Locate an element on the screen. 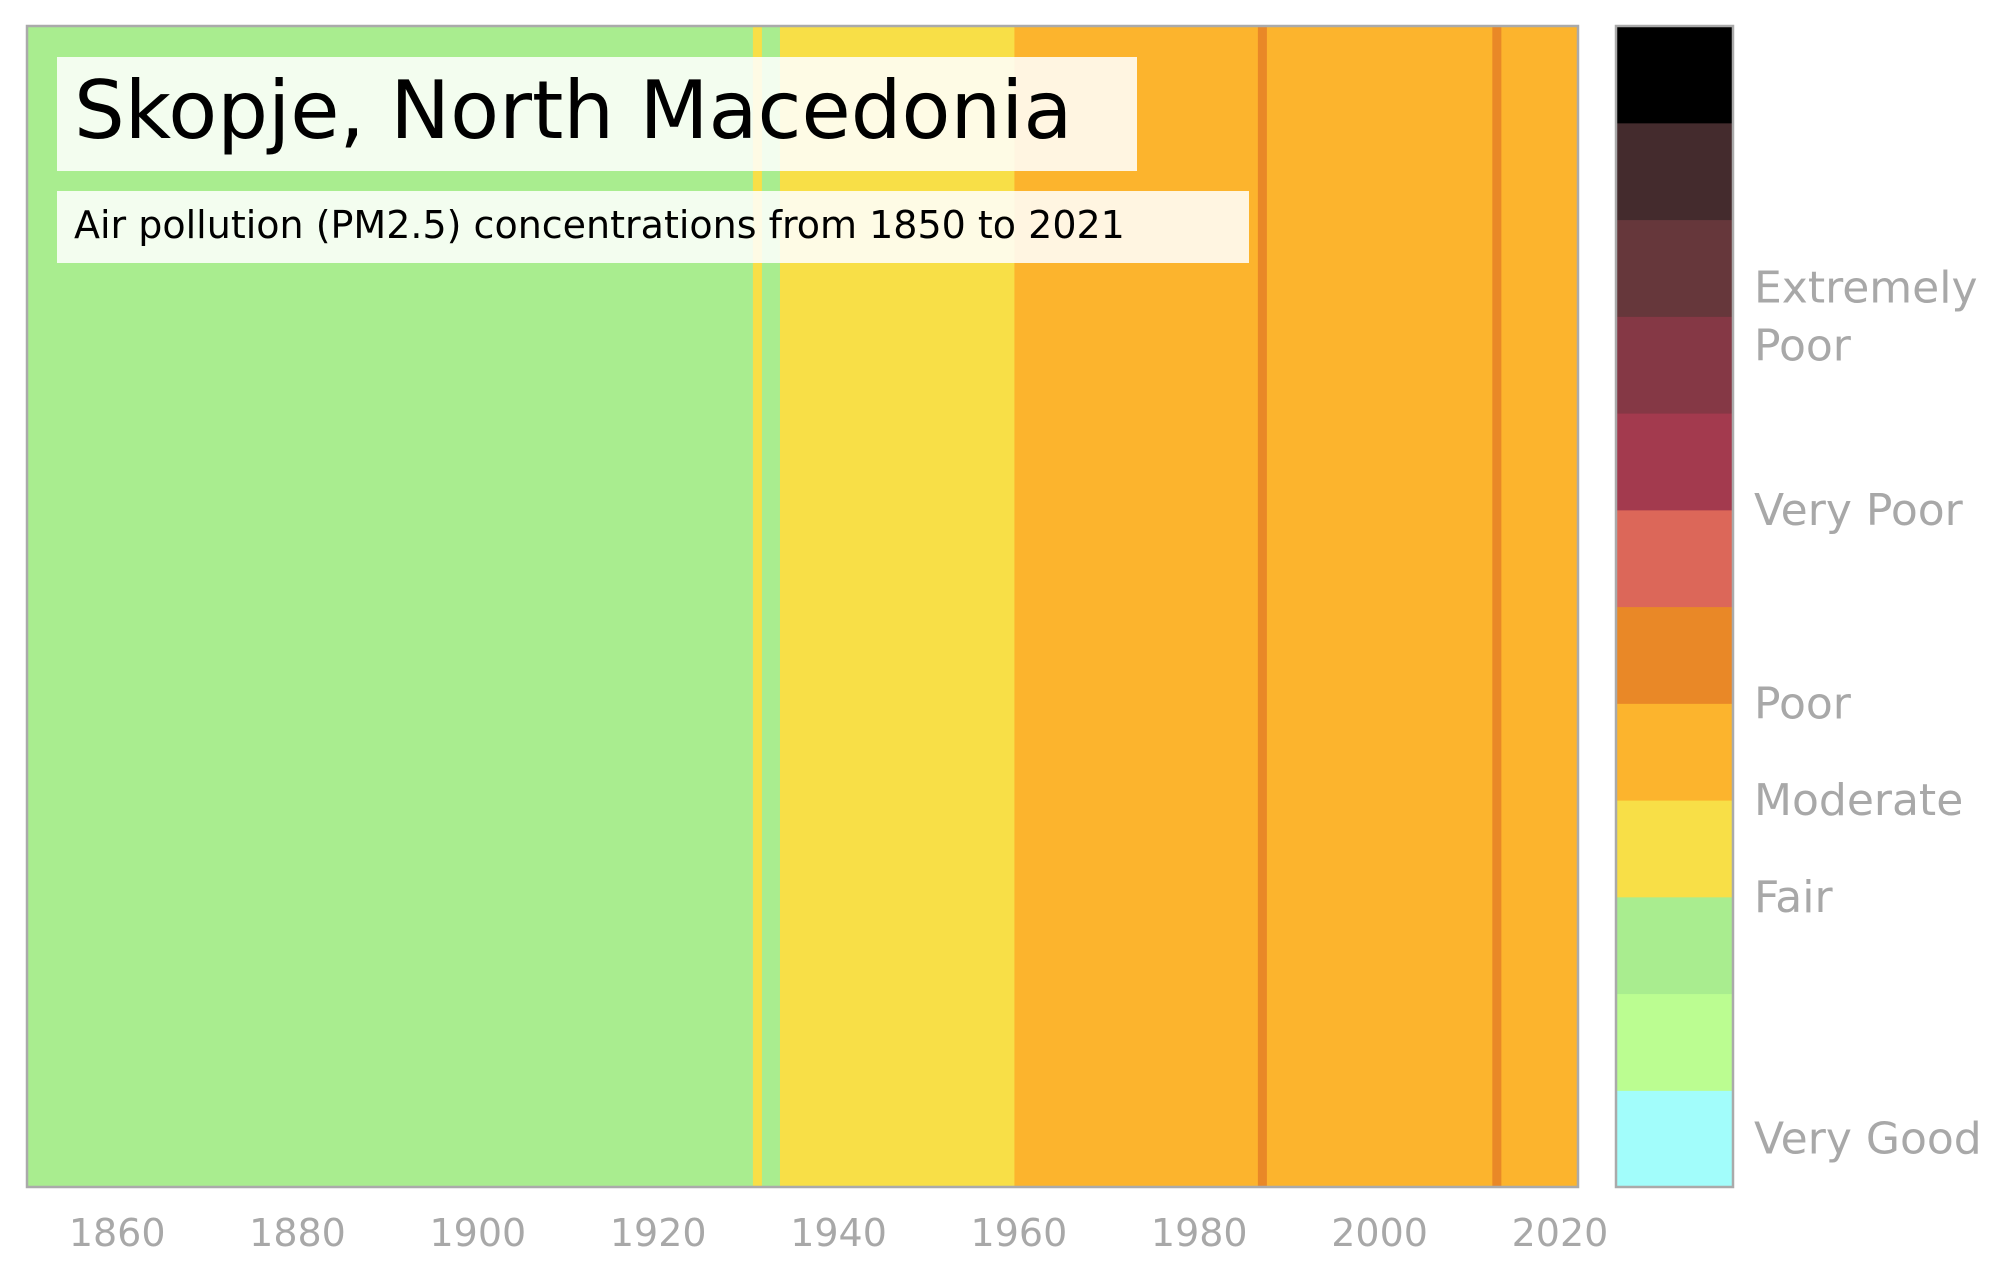  x-axis: 1860 1880 1900 1920 1940 1960 1980 2000 2020 is located at coordinates (839, 1233).